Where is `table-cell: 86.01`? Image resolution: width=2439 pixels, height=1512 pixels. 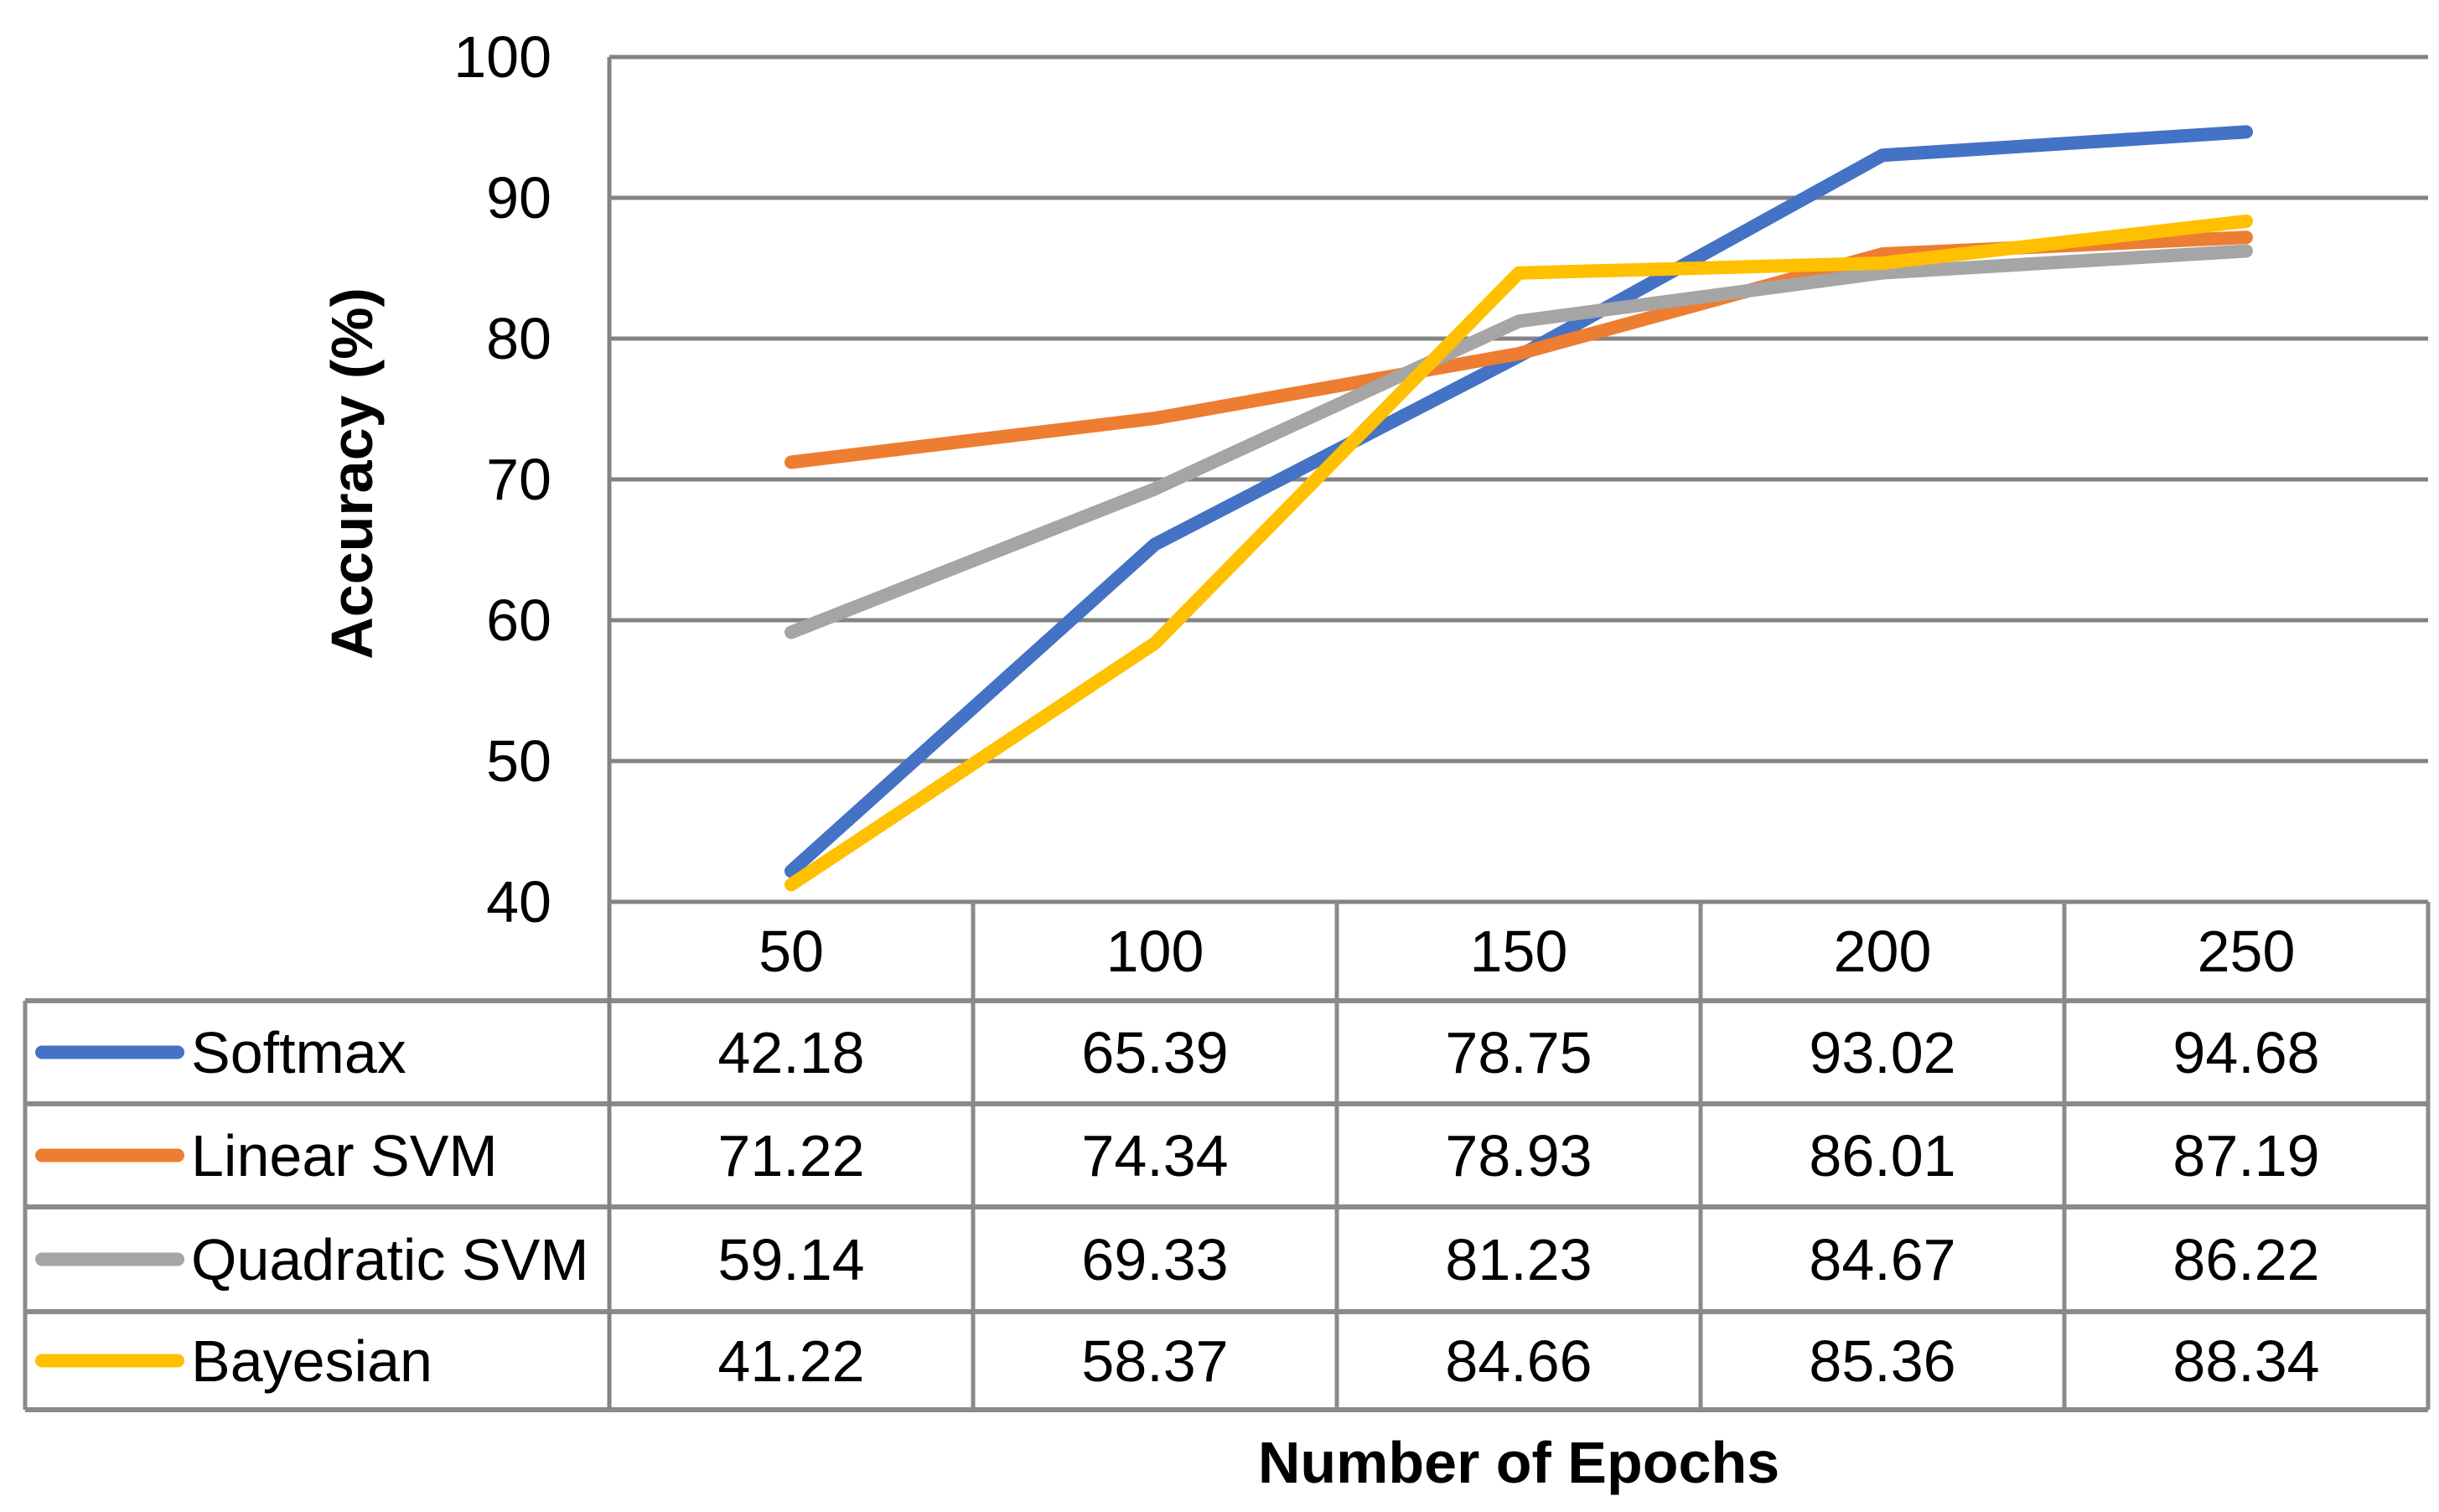
table-cell: 86.01 is located at coordinates (1883, 1155).